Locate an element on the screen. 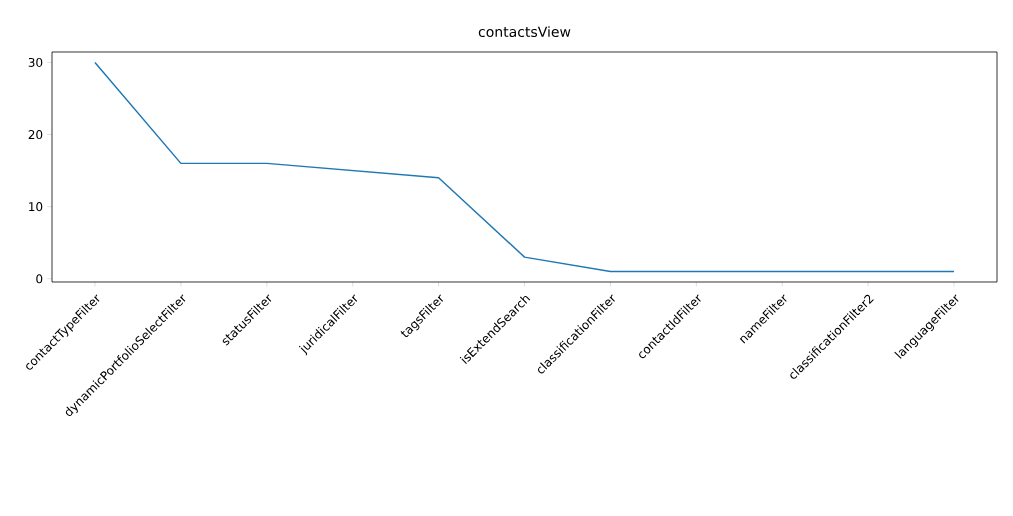 The height and width of the screenshot is (516, 1013). chart-title: contactsView is located at coordinates (524, 32).